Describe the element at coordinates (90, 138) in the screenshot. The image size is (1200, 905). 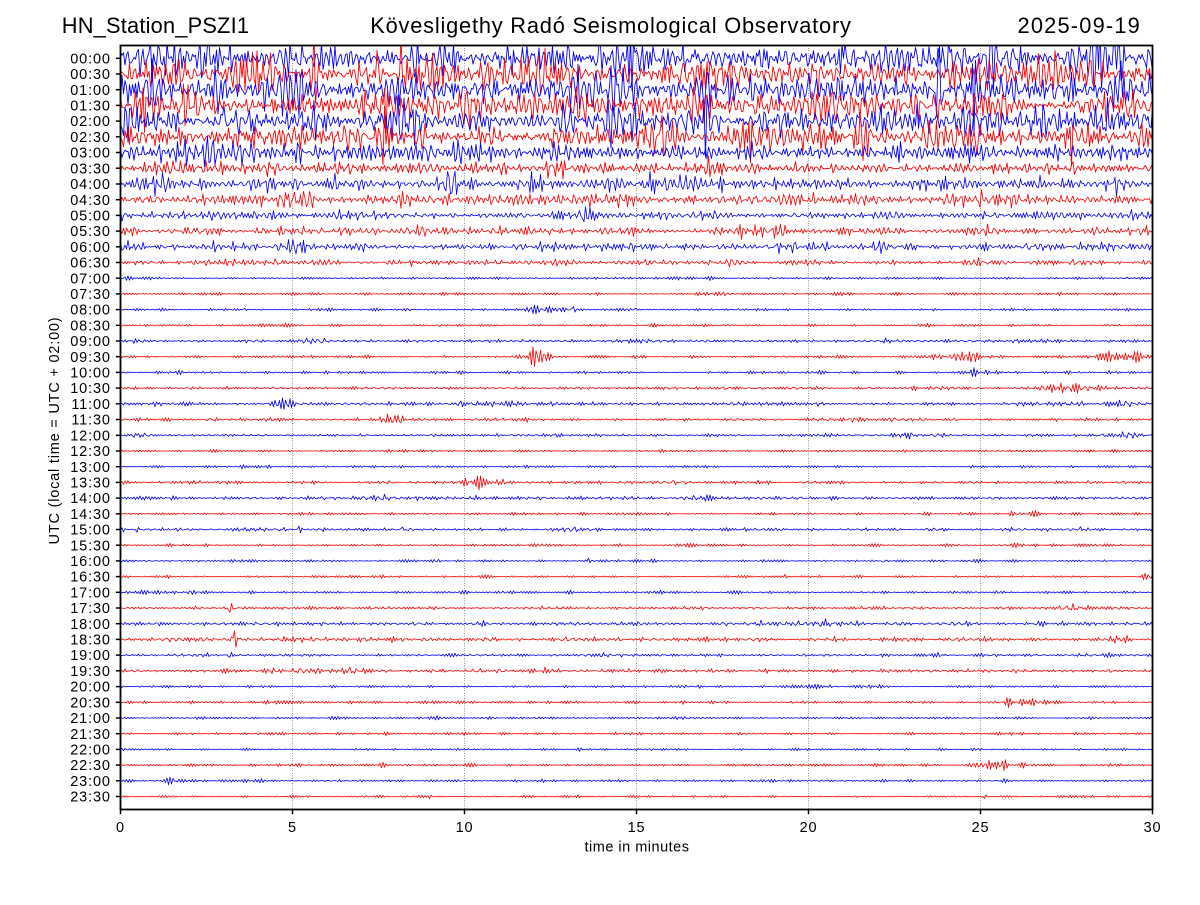
I see `svg-text: 02:30` at that location.